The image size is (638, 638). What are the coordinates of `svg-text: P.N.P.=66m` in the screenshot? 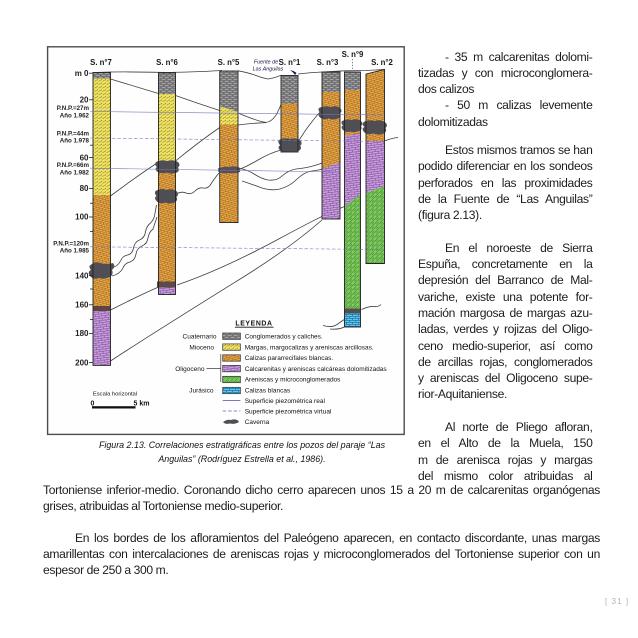 It's located at (73, 165).